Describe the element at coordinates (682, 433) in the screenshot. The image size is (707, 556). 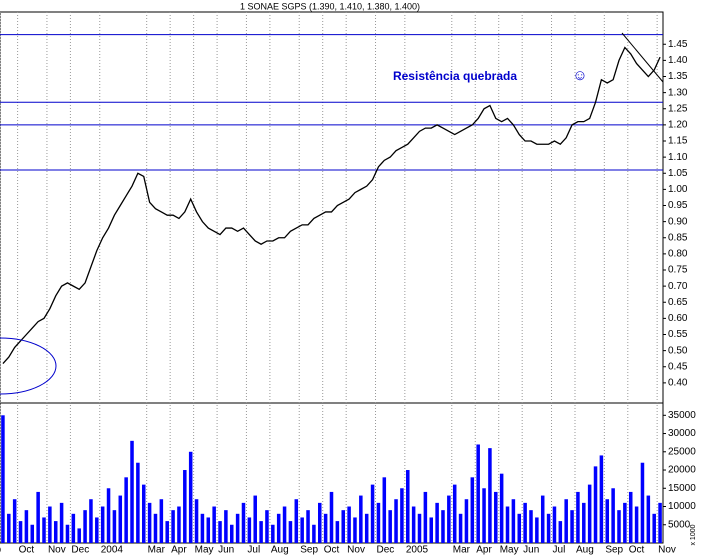
I see `y-tick-label: 30000` at that location.